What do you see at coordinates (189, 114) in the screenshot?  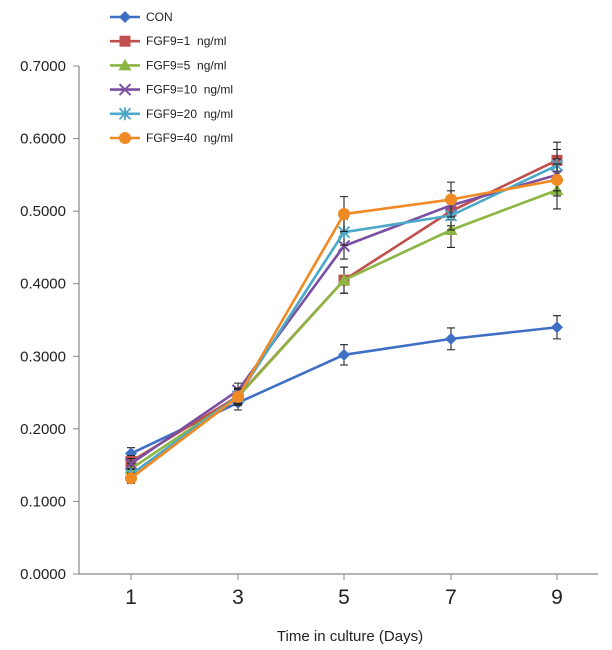 I see `legend-label: FGF9=20 ng/ml` at bounding box center [189, 114].